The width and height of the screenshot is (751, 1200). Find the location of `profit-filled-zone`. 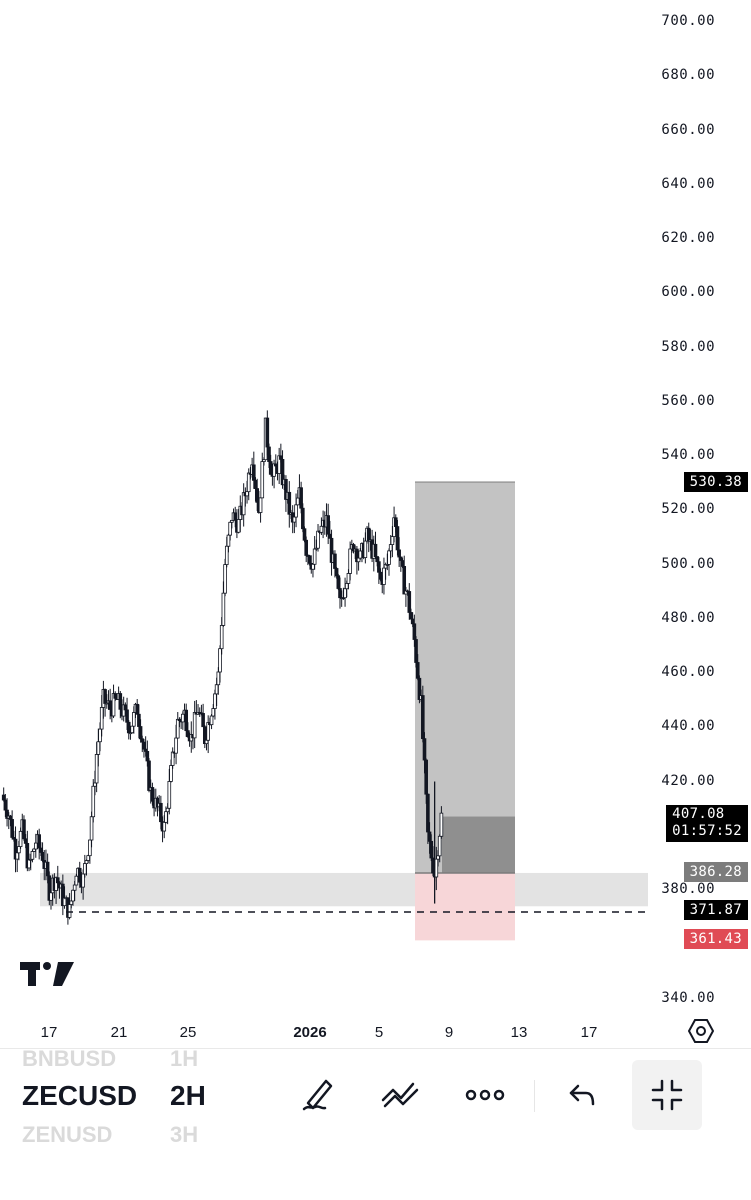

profit-filled-zone is located at coordinates (478, 844).